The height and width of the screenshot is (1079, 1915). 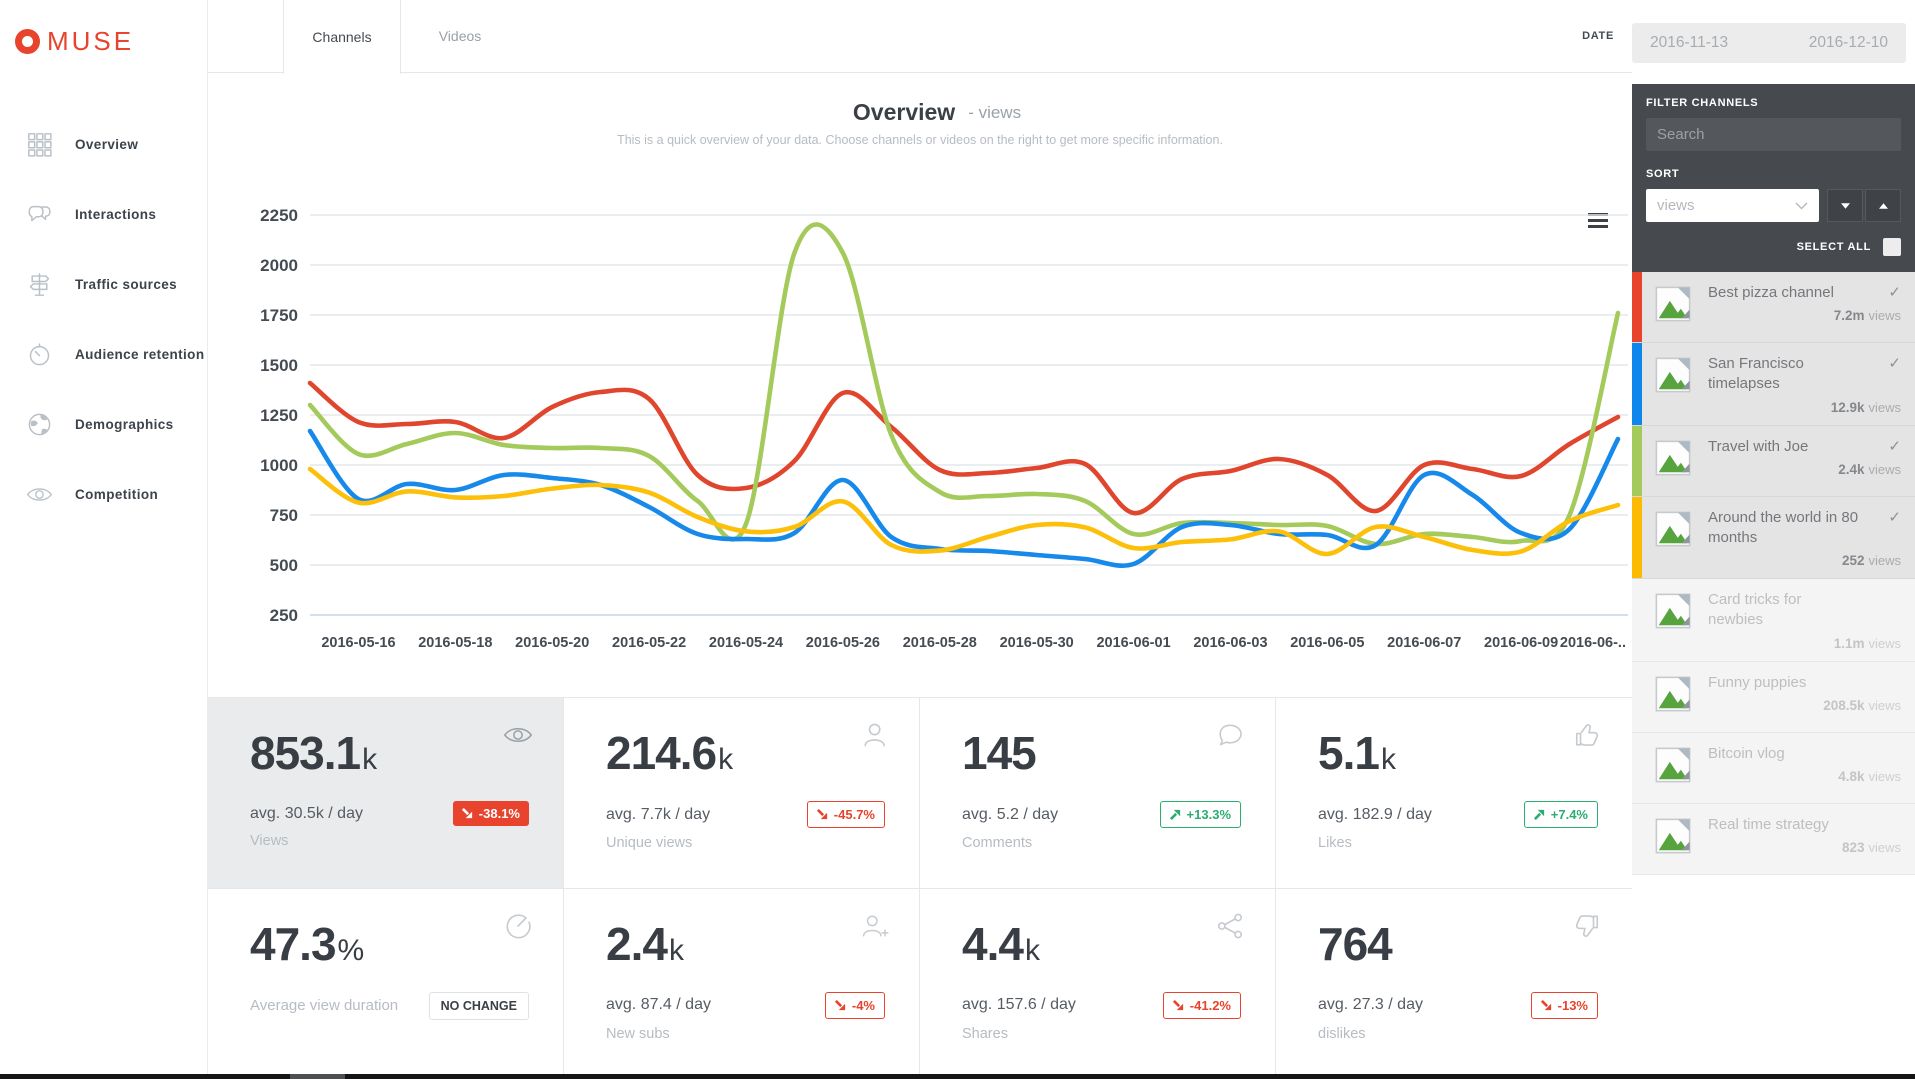 What do you see at coordinates (1755, 610) in the screenshot?
I see `channel-name: Card tricks for newbies` at bounding box center [1755, 610].